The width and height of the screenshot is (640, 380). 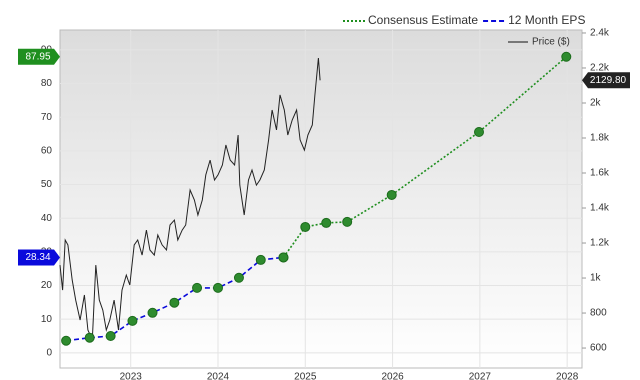 I want to click on y-tick-label: 10, so click(x=47, y=319).